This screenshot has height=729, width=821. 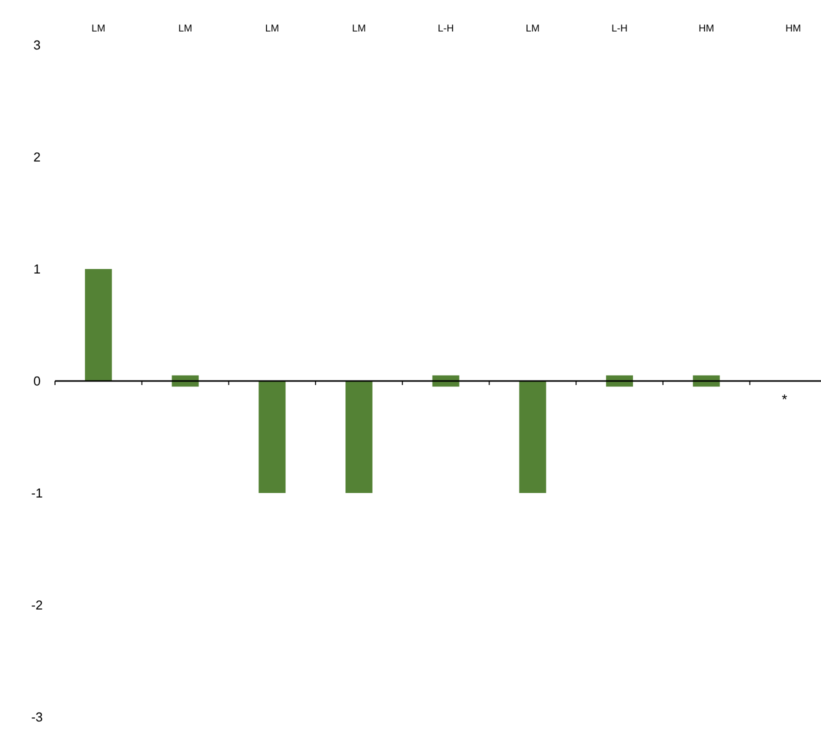 What do you see at coordinates (37, 269) in the screenshot?
I see `y-tick-label: 1` at bounding box center [37, 269].